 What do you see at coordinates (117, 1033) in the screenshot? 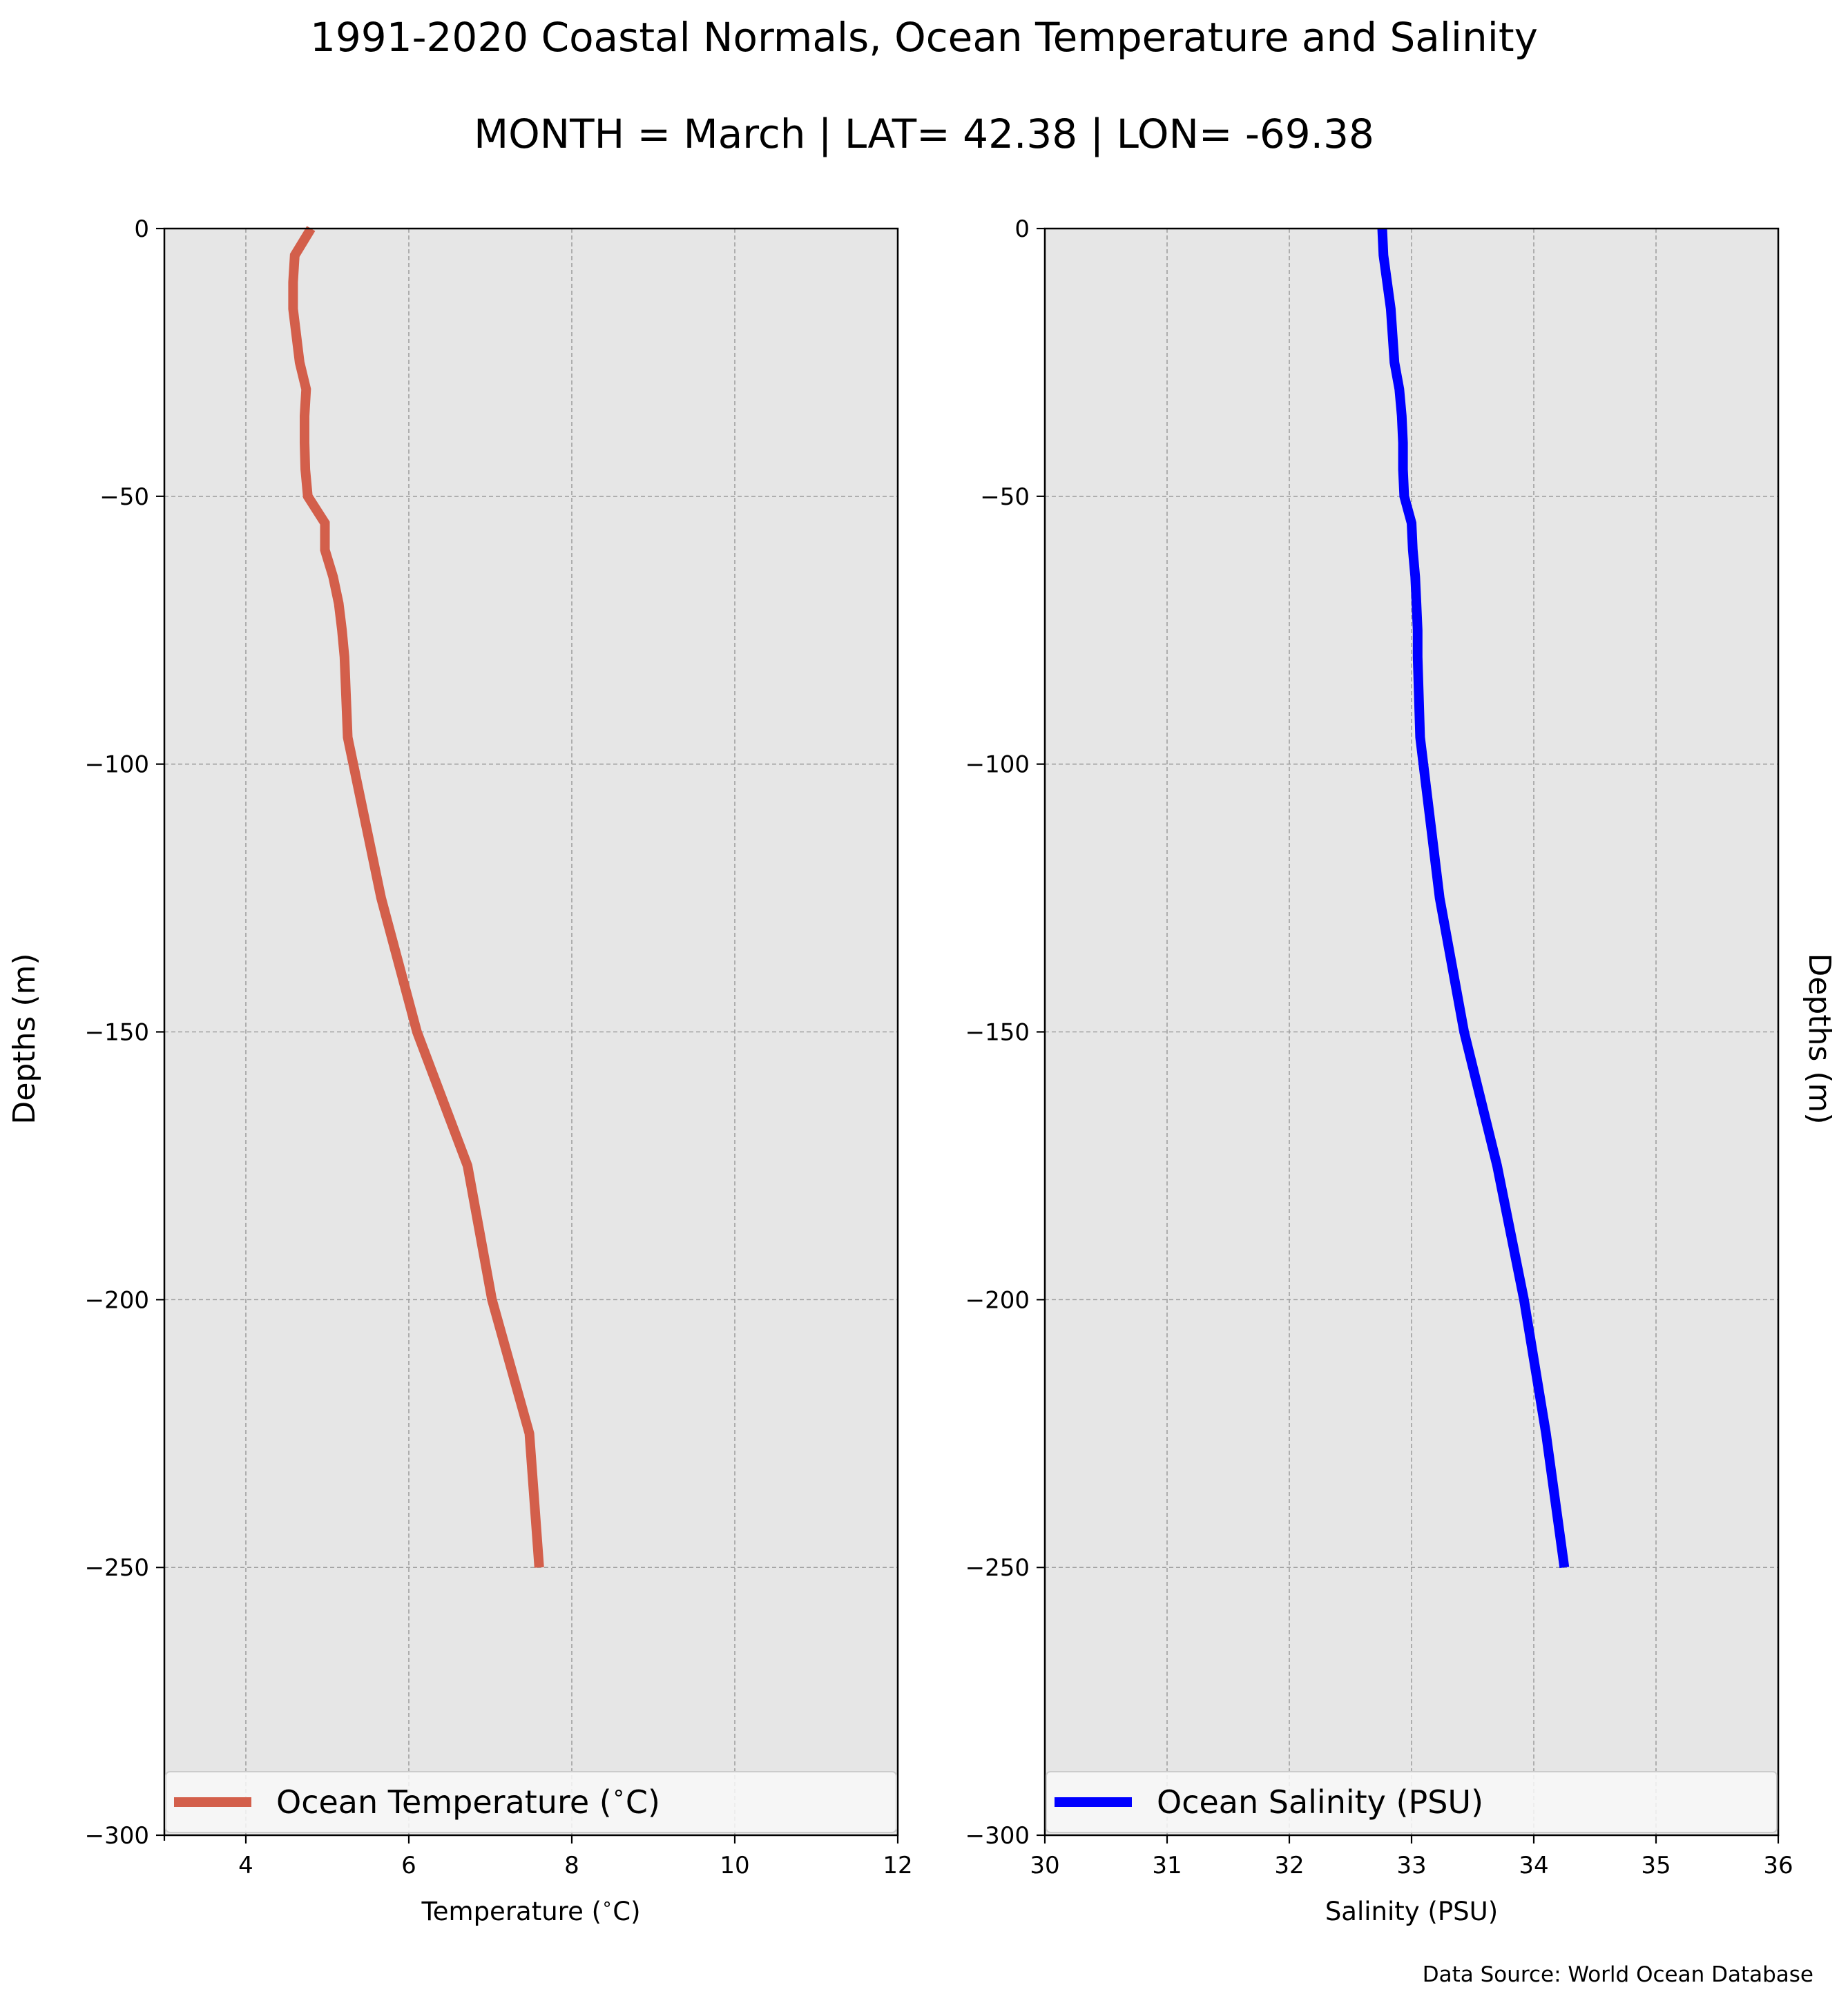
I see `chart0-y-tick-label: −150` at bounding box center [117, 1033].